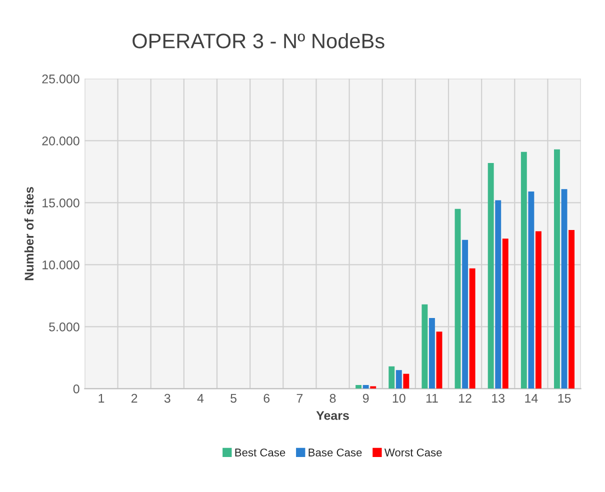 This screenshot has width=605, height=492. What do you see at coordinates (531, 398) in the screenshot?
I see `x-tick-label: 14` at bounding box center [531, 398].